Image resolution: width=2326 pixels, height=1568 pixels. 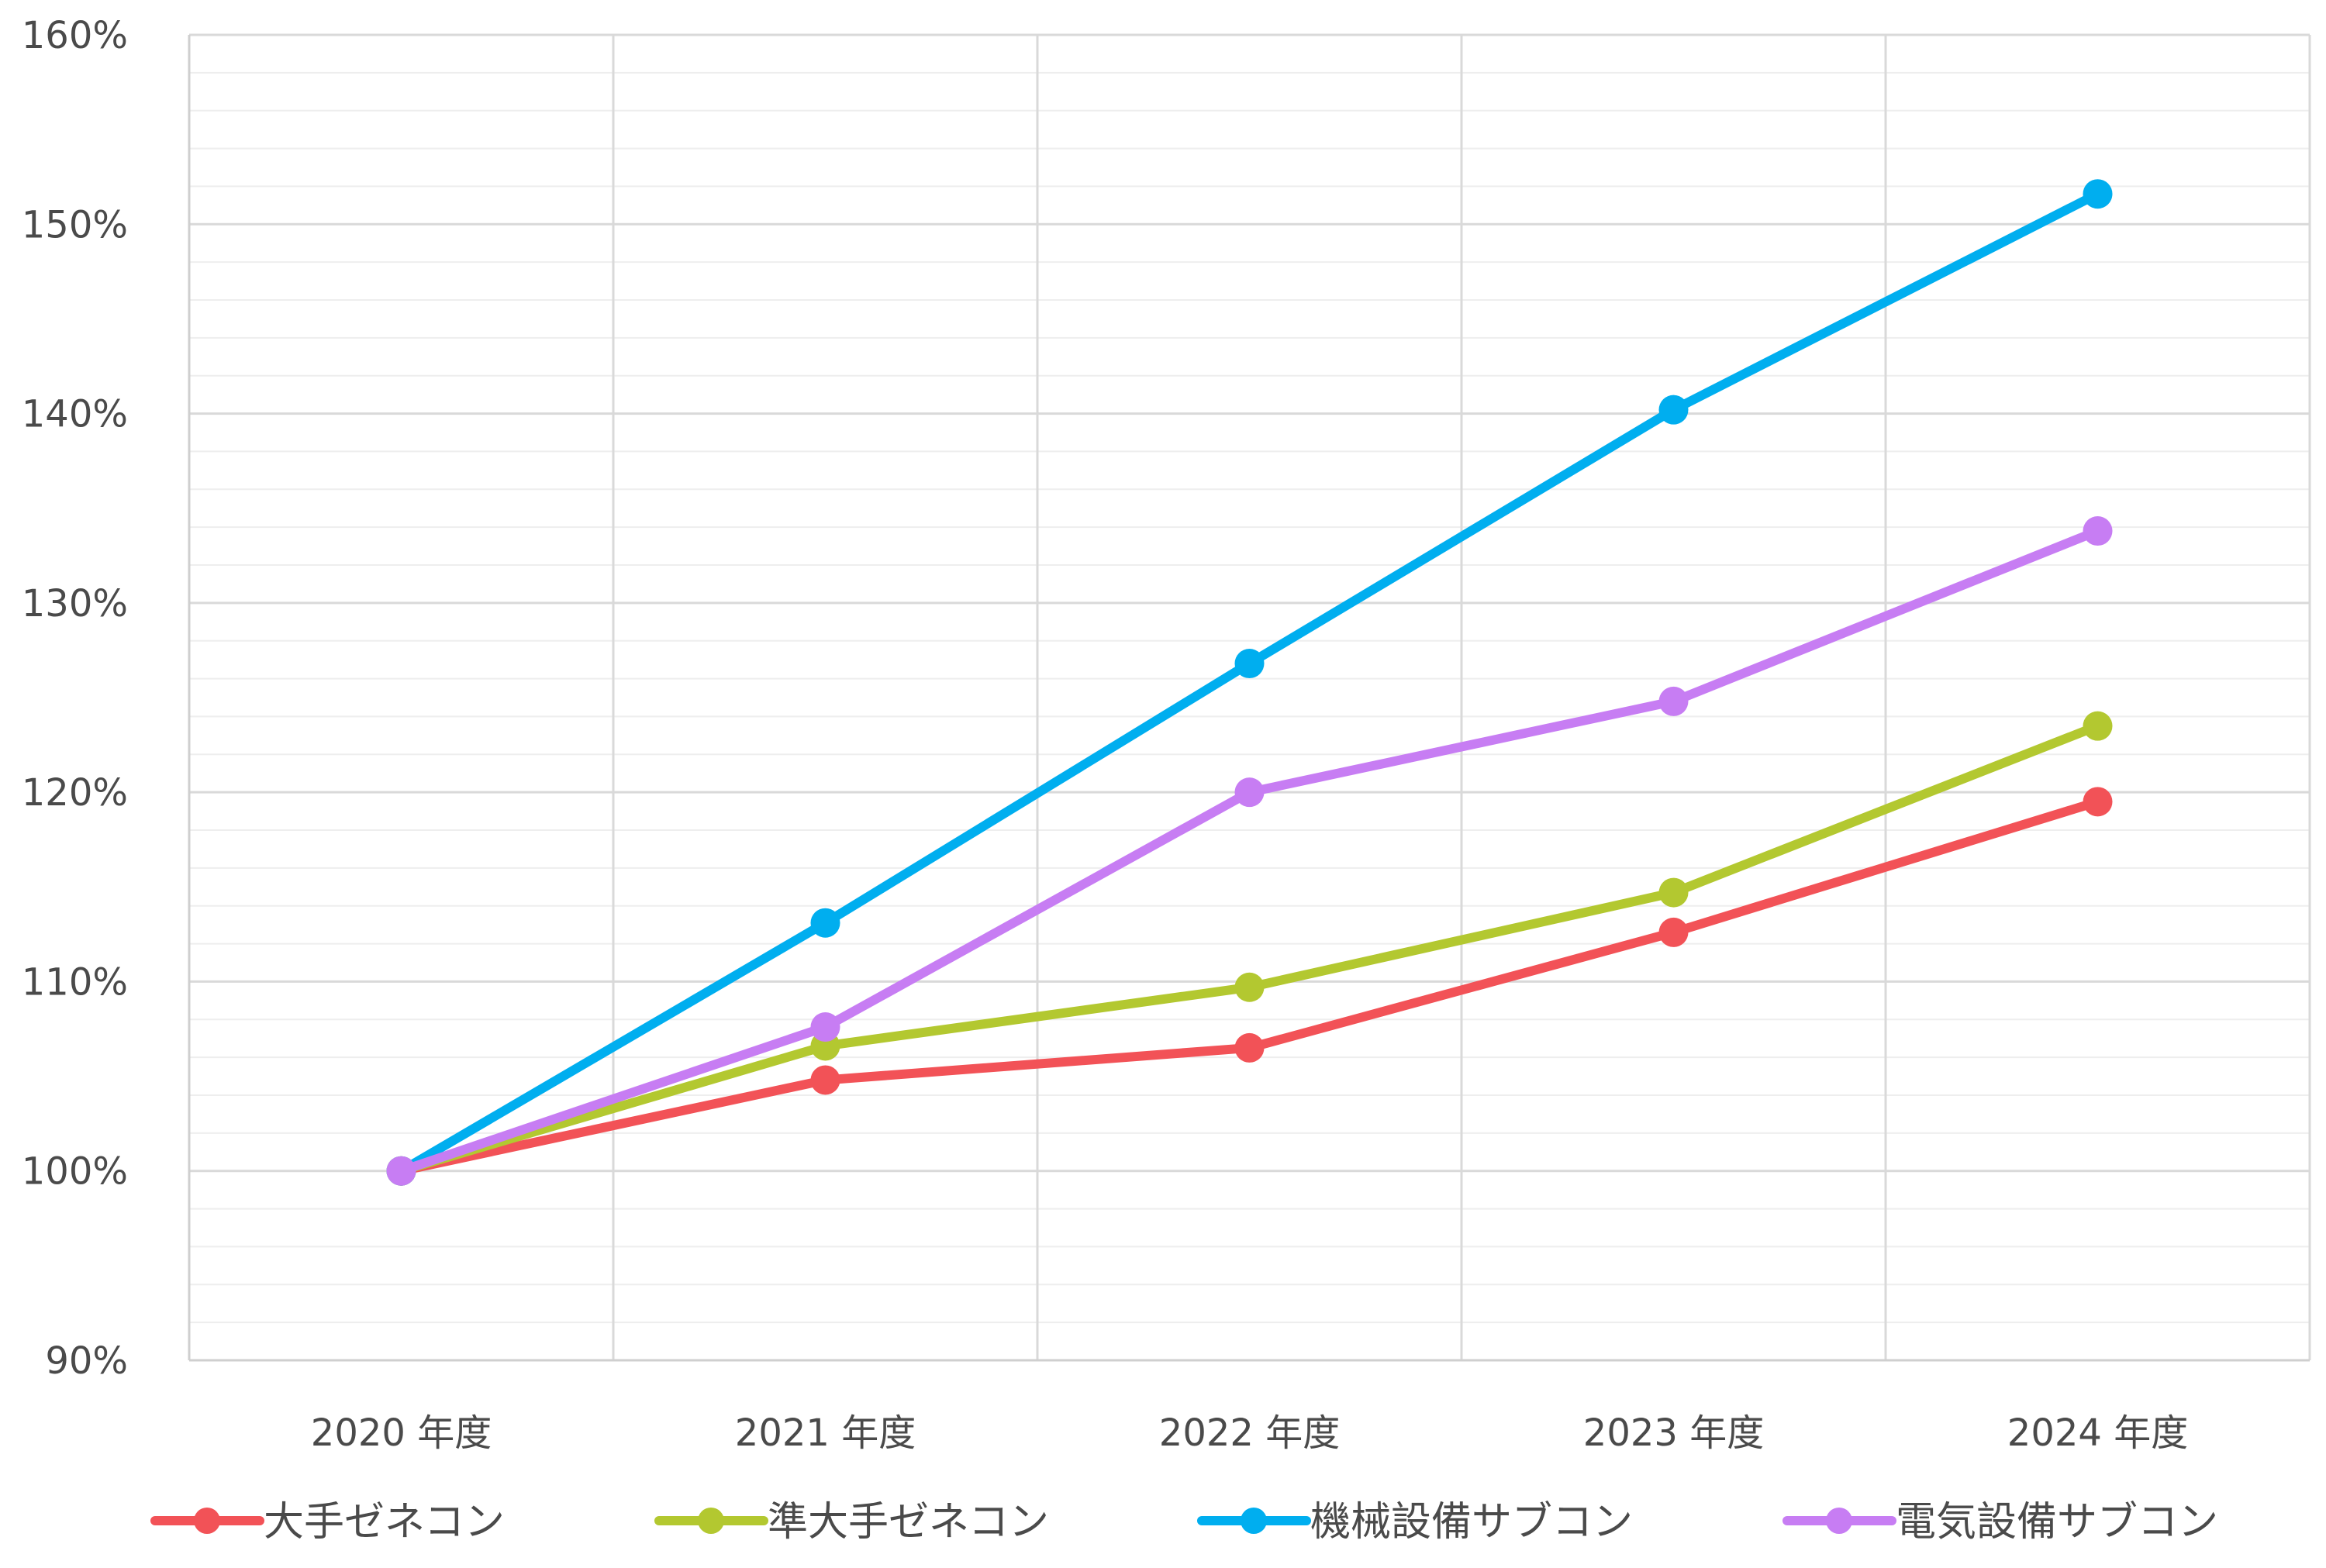 What do you see at coordinates (75, 982) in the screenshot?
I see `y-tick-label: 110%` at bounding box center [75, 982].